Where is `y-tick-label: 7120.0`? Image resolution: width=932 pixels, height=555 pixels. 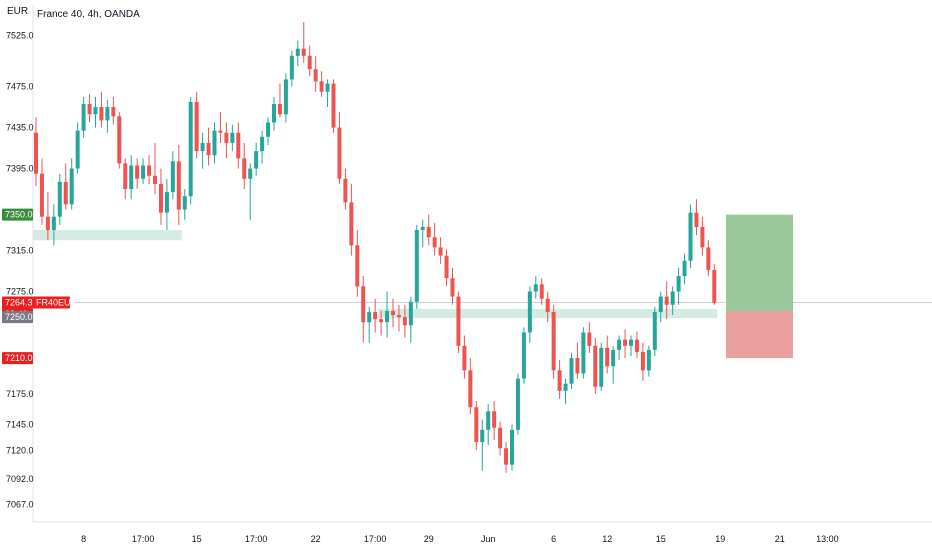
y-tick-label: 7120.0 is located at coordinates (20, 450).